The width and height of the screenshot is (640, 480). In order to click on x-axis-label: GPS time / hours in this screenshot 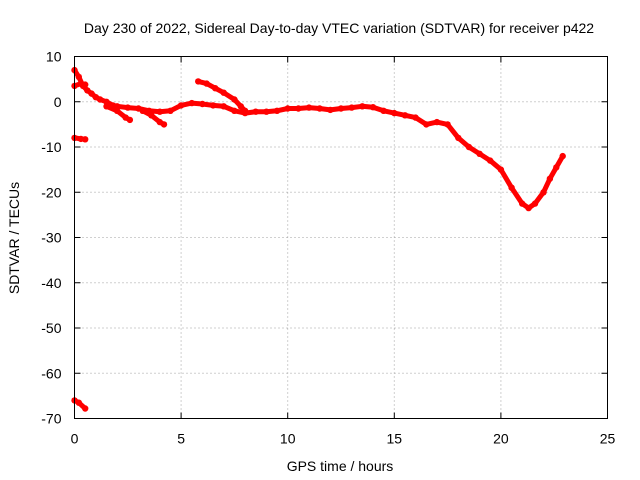, I will do `click(340, 466)`.